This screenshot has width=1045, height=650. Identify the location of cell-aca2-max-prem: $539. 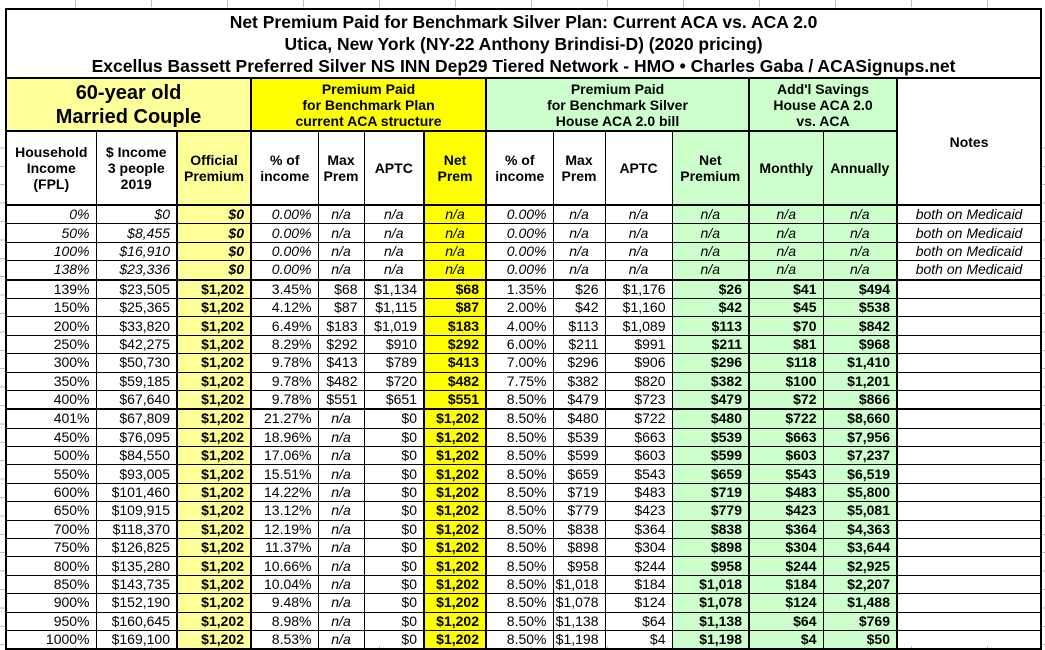
(579, 437).